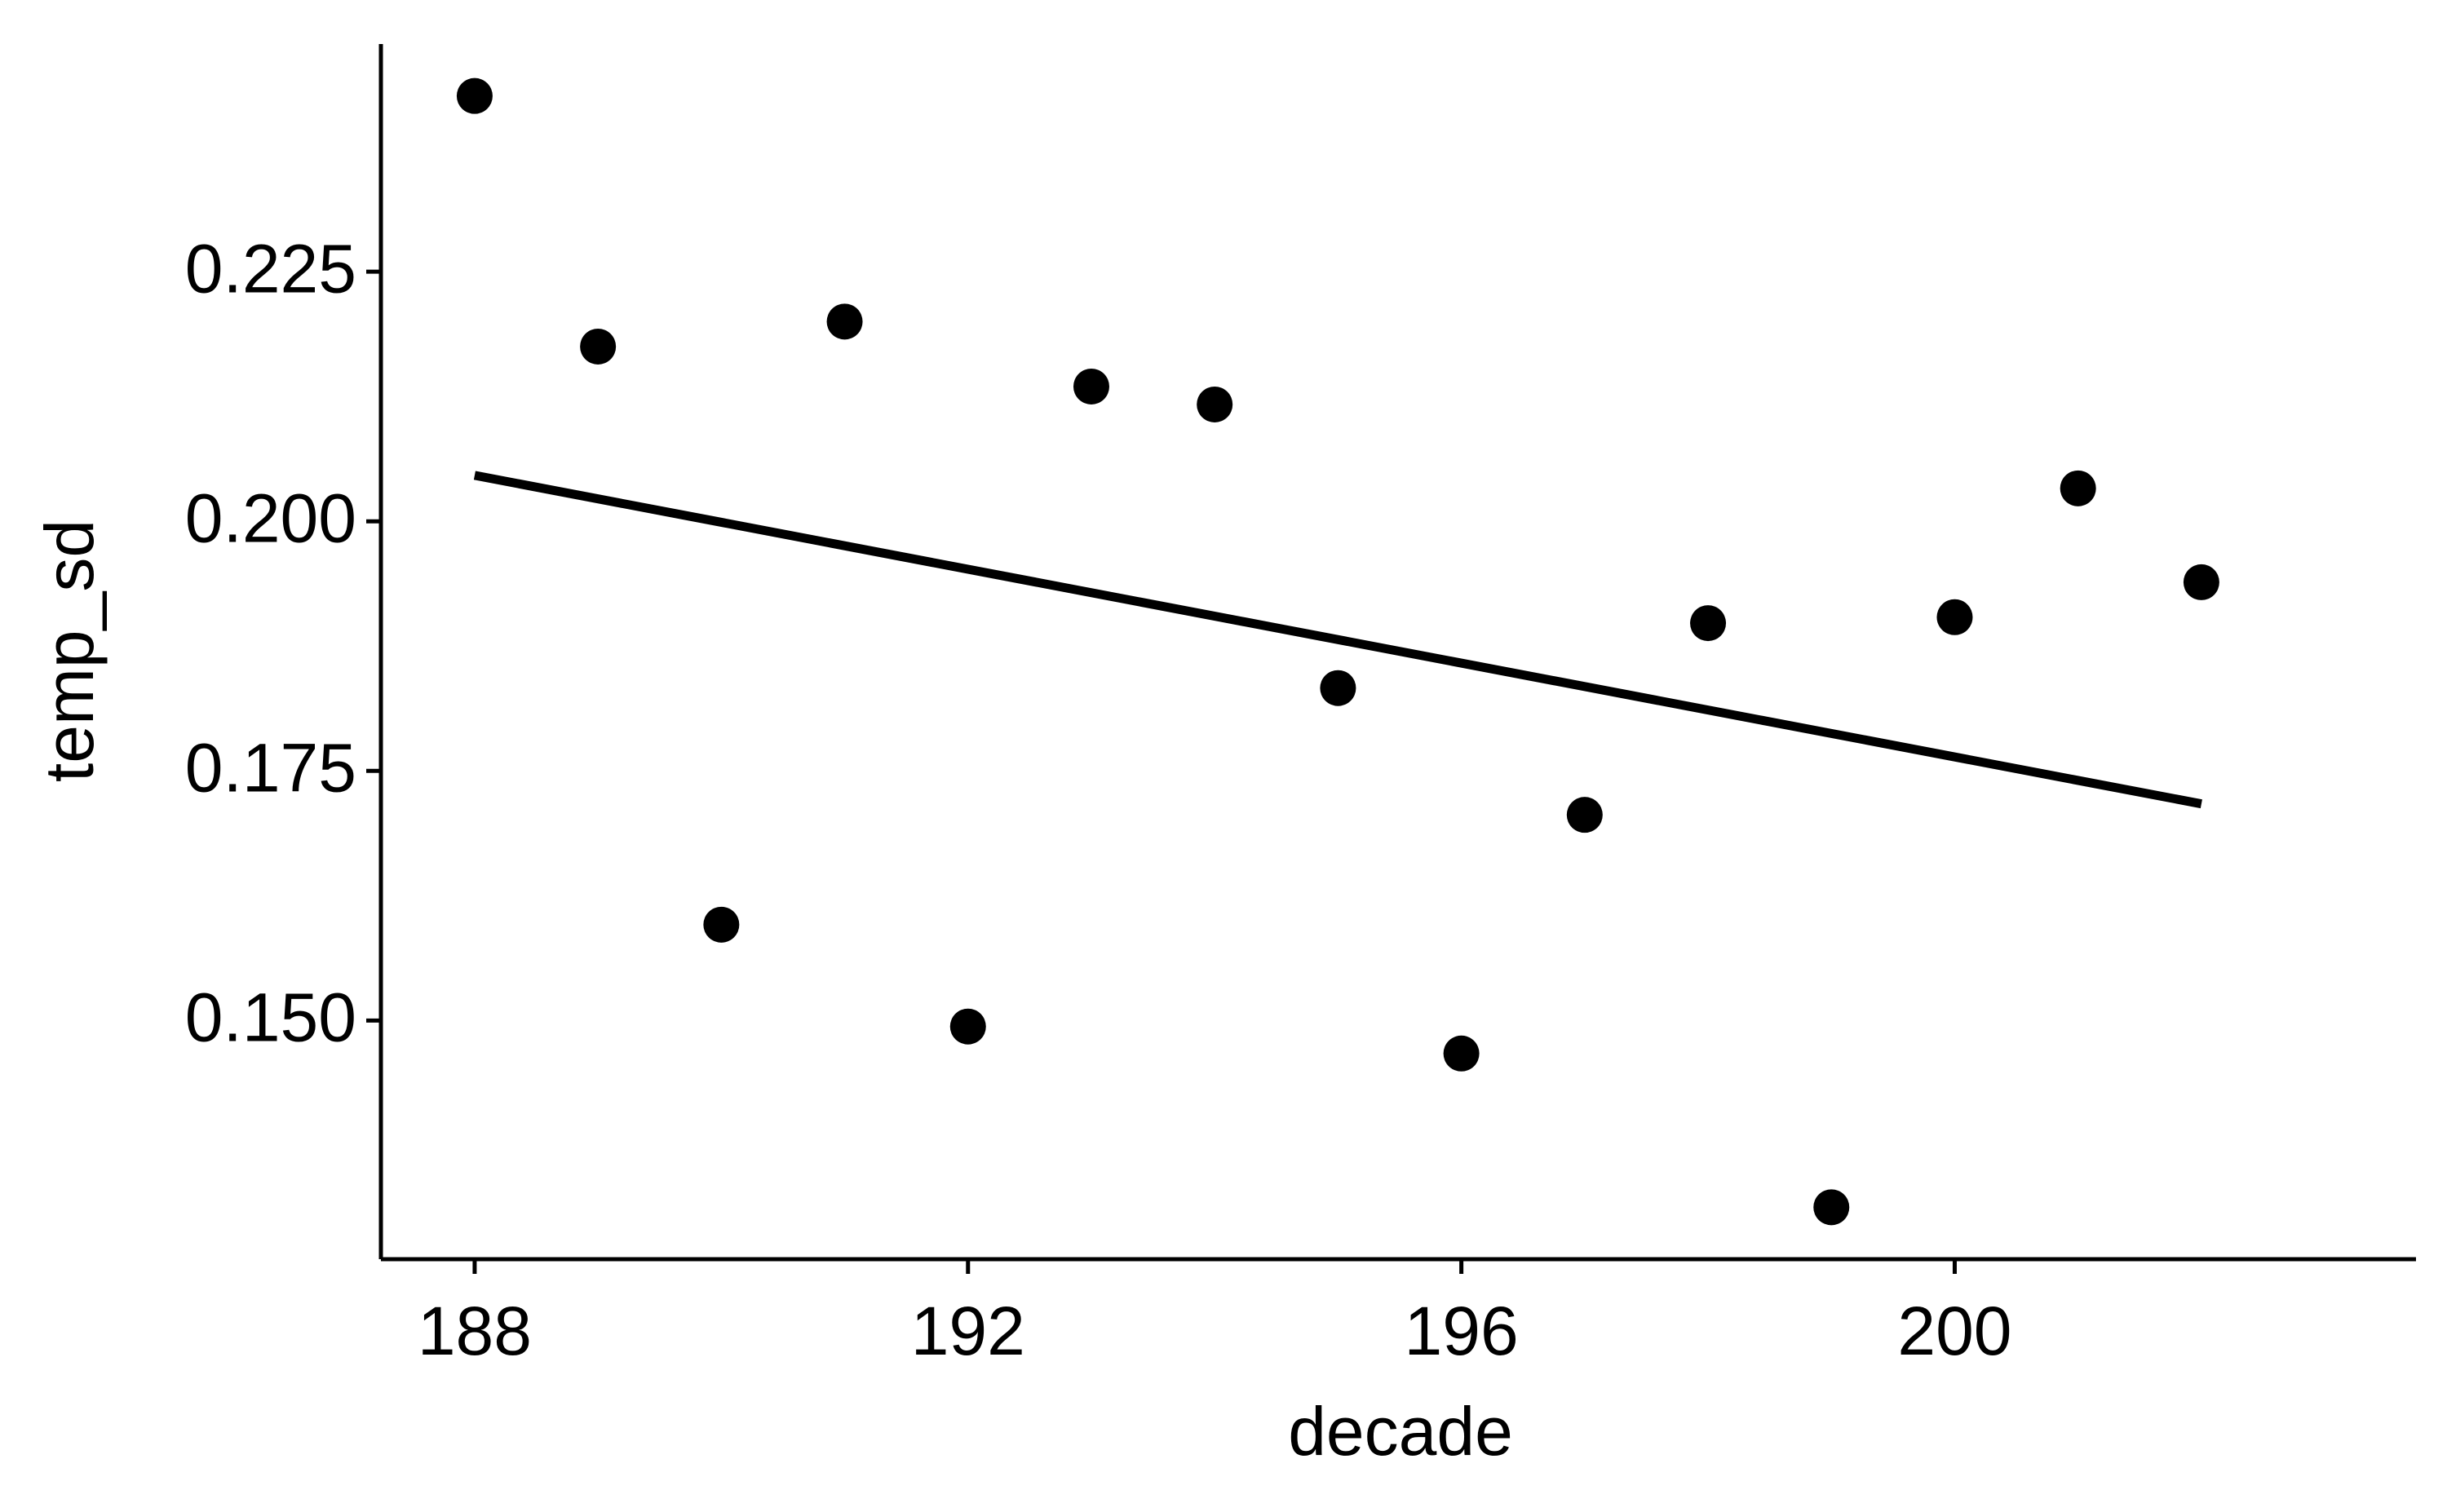  Describe the element at coordinates (1400, 1431) in the screenshot. I see `x-axis-title: decade` at that location.